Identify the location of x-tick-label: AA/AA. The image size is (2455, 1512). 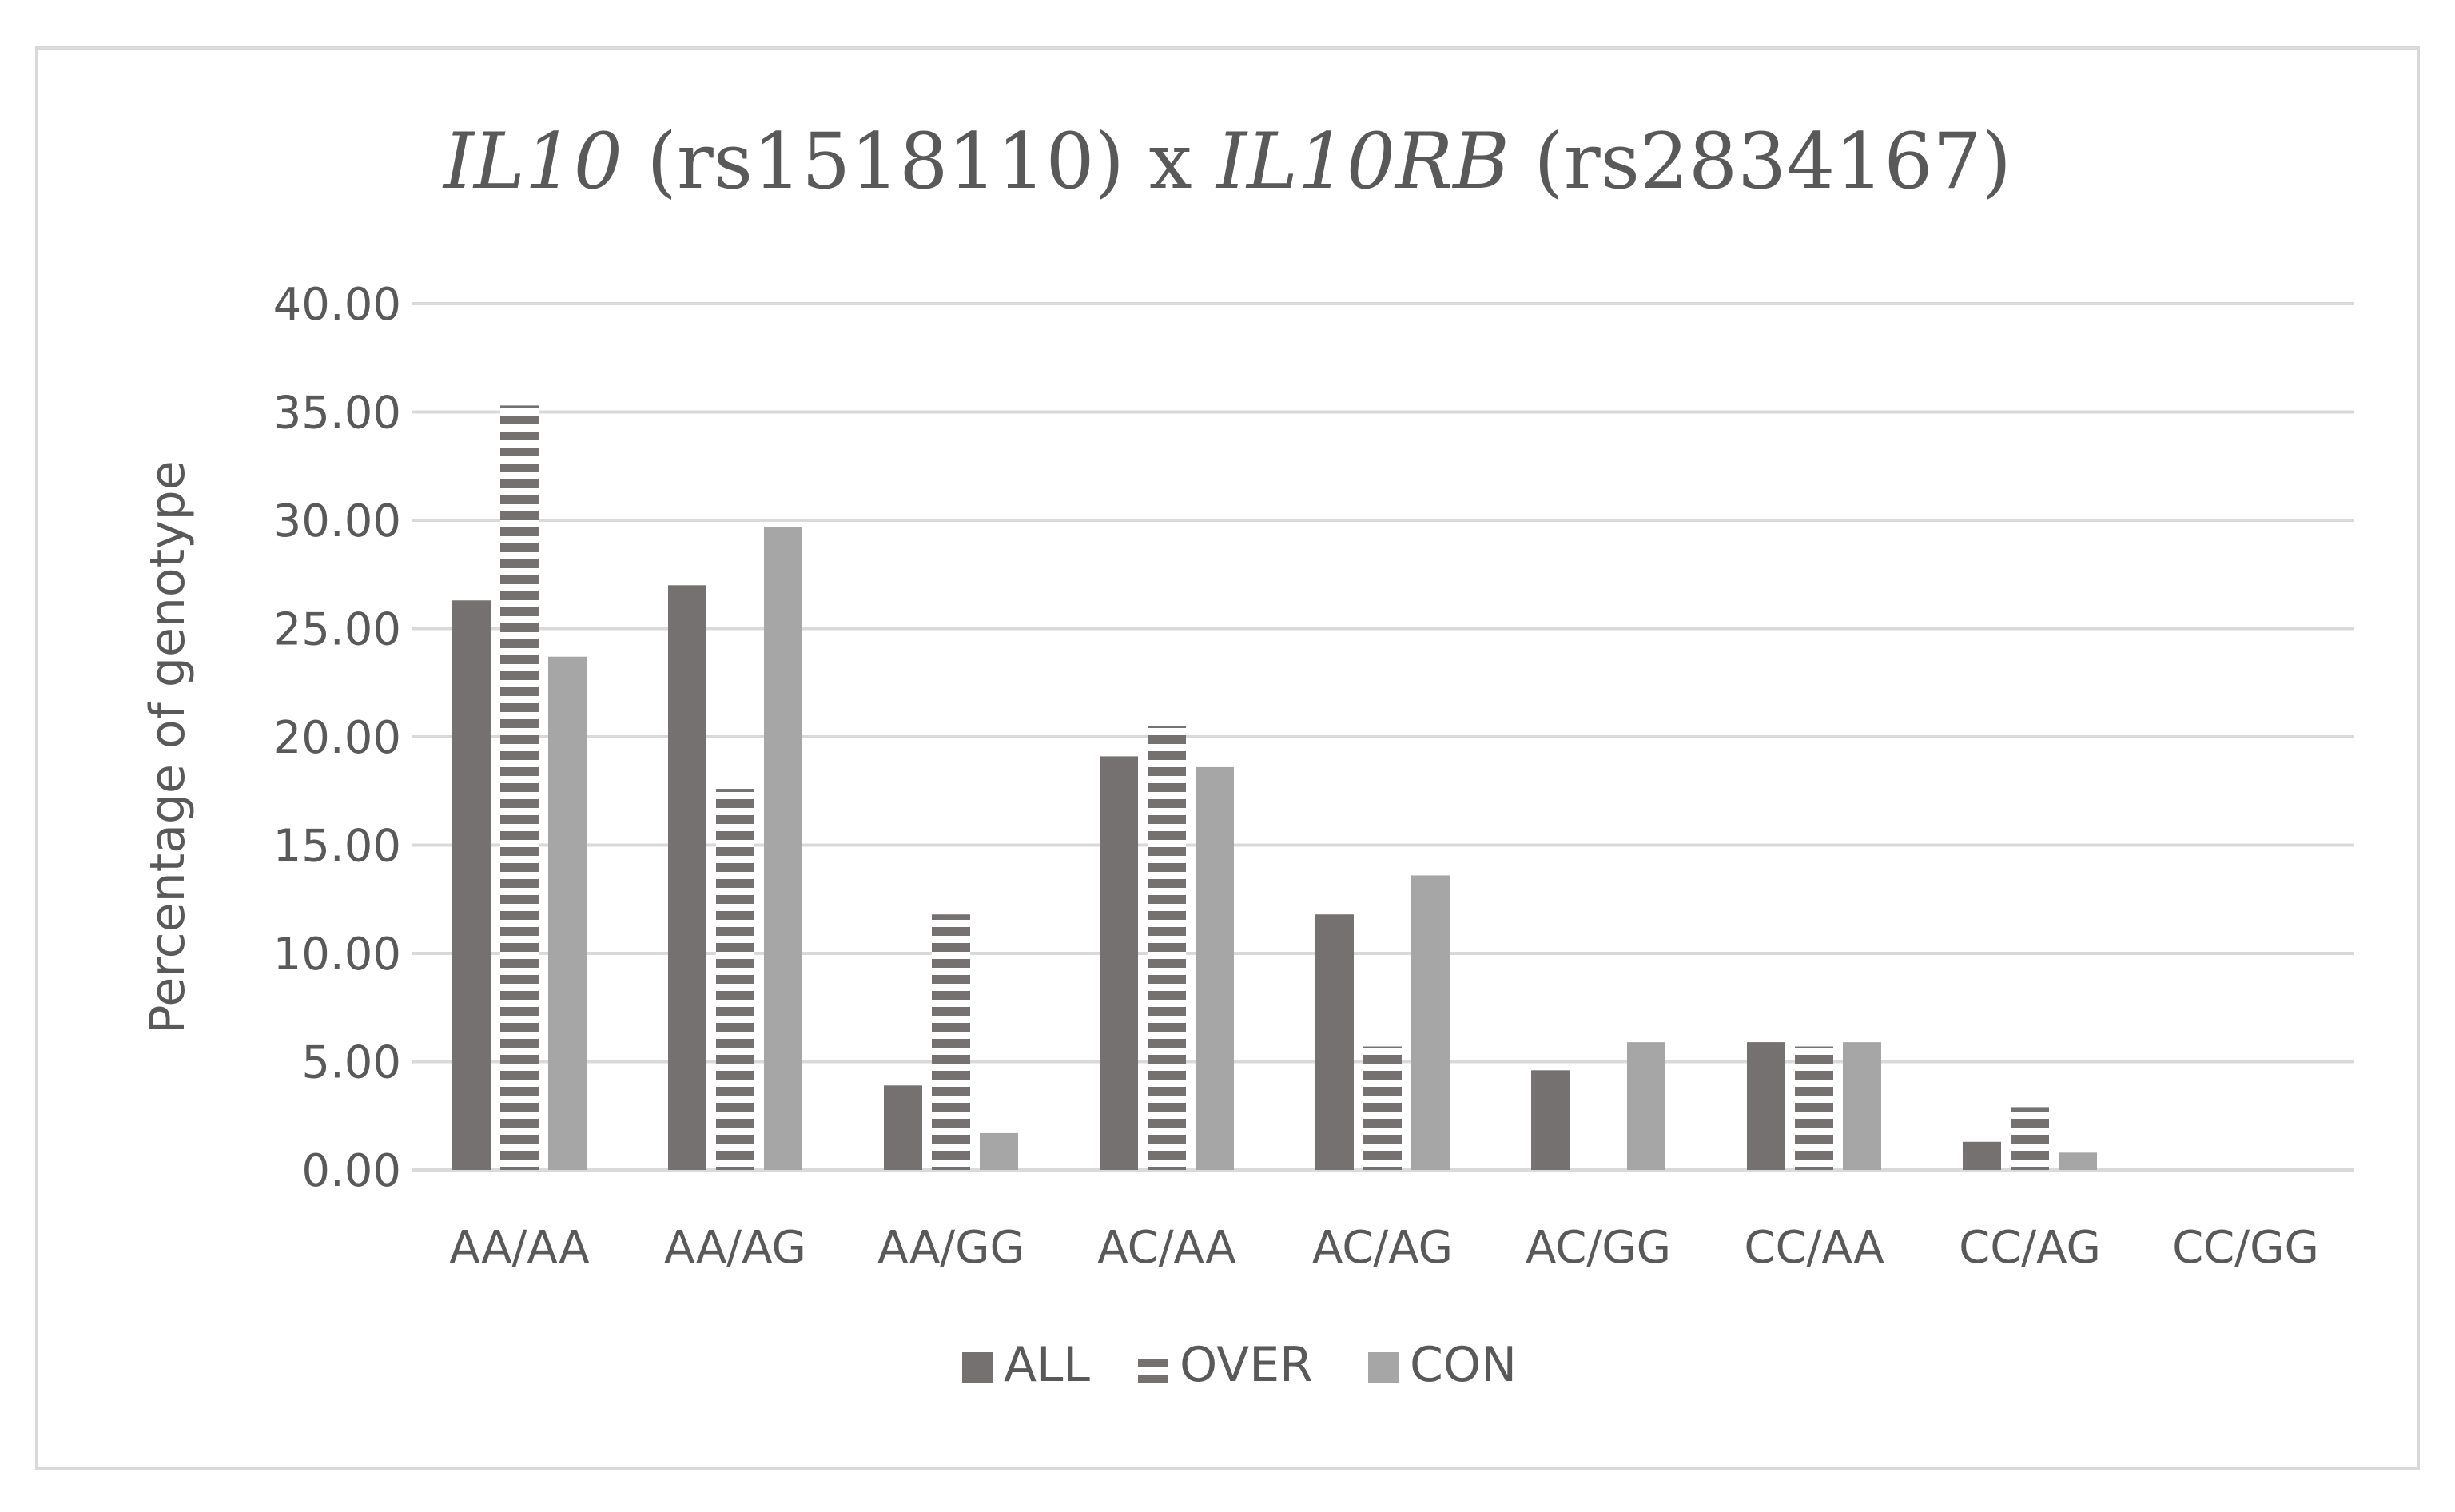
(519, 1248).